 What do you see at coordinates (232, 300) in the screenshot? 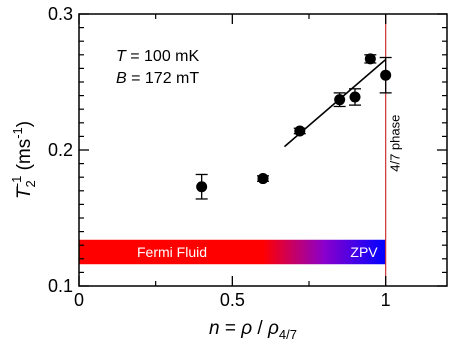
I see `x-tick-label: 0.5` at bounding box center [232, 300].